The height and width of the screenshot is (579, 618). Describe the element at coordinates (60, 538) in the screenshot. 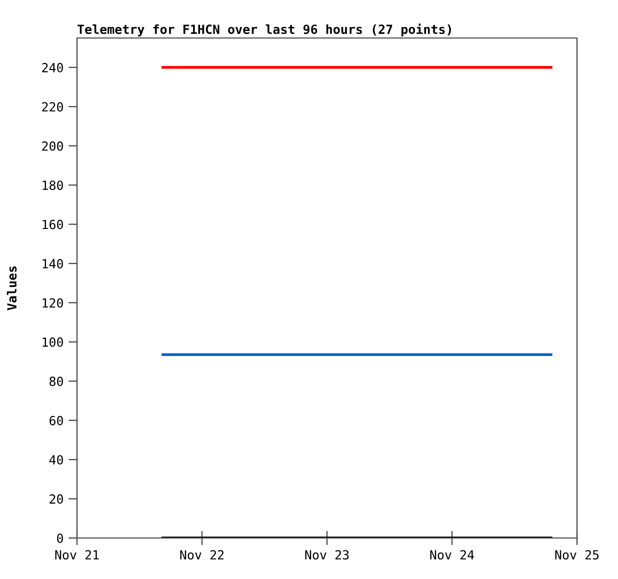

I see `y-tick-label: 0` at that location.